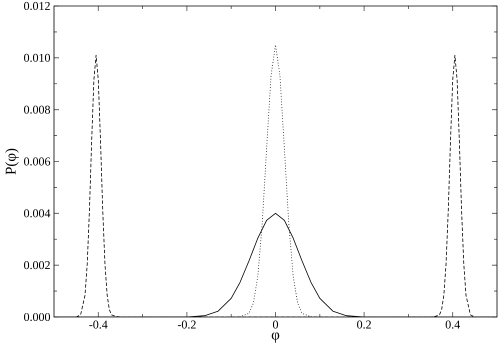 The image size is (498, 352). I want to click on x-tick-label: -0.2, so click(187, 324).